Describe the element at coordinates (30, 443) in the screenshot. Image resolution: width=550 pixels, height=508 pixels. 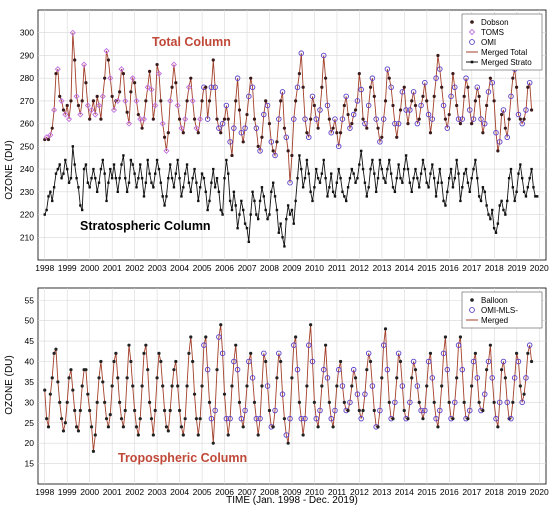
I see `y-tick-label: 20` at that location.